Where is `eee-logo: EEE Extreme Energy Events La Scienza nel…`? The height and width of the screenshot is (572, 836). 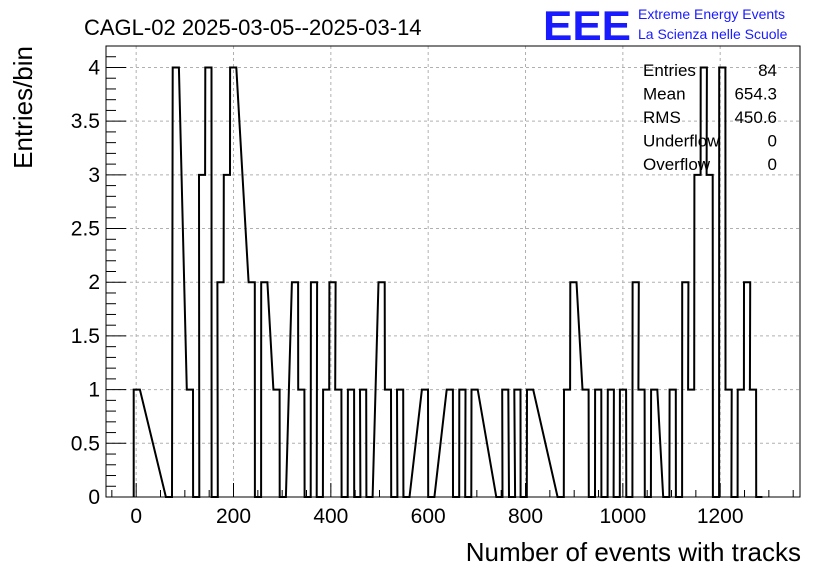
eee-logo: EEE Extreme Energy Events La Scienza nel… is located at coordinates (665, 25).